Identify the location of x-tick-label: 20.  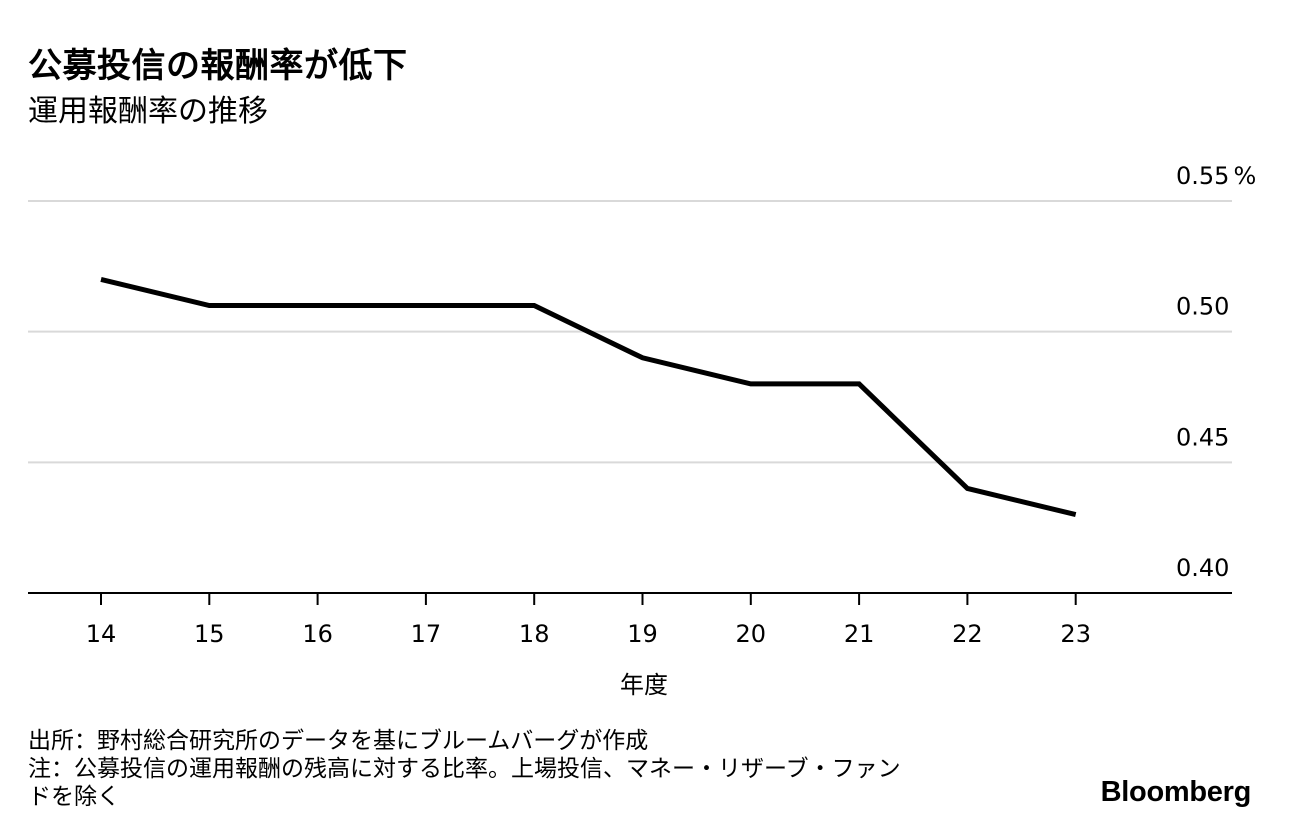
(751, 634).